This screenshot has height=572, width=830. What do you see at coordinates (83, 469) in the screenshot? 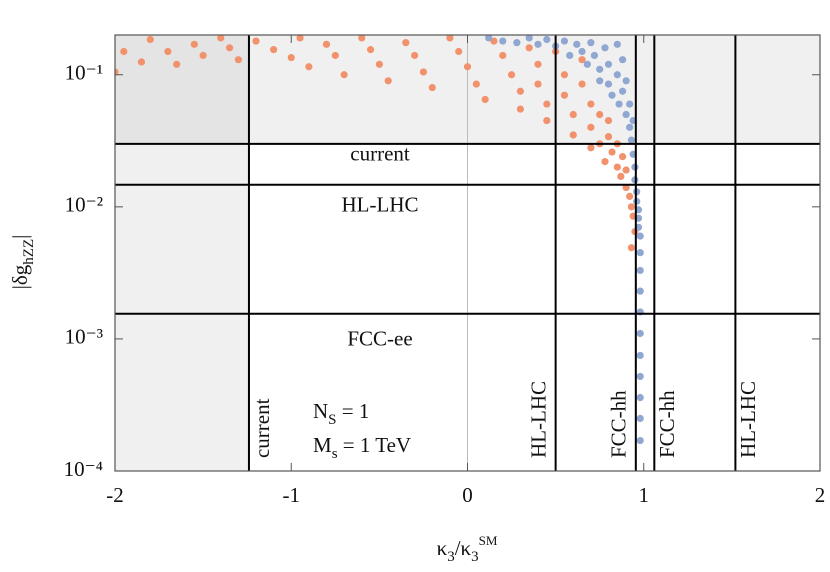
I see `y-tick-label: 10⁻⁴` at bounding box center [83, 469].